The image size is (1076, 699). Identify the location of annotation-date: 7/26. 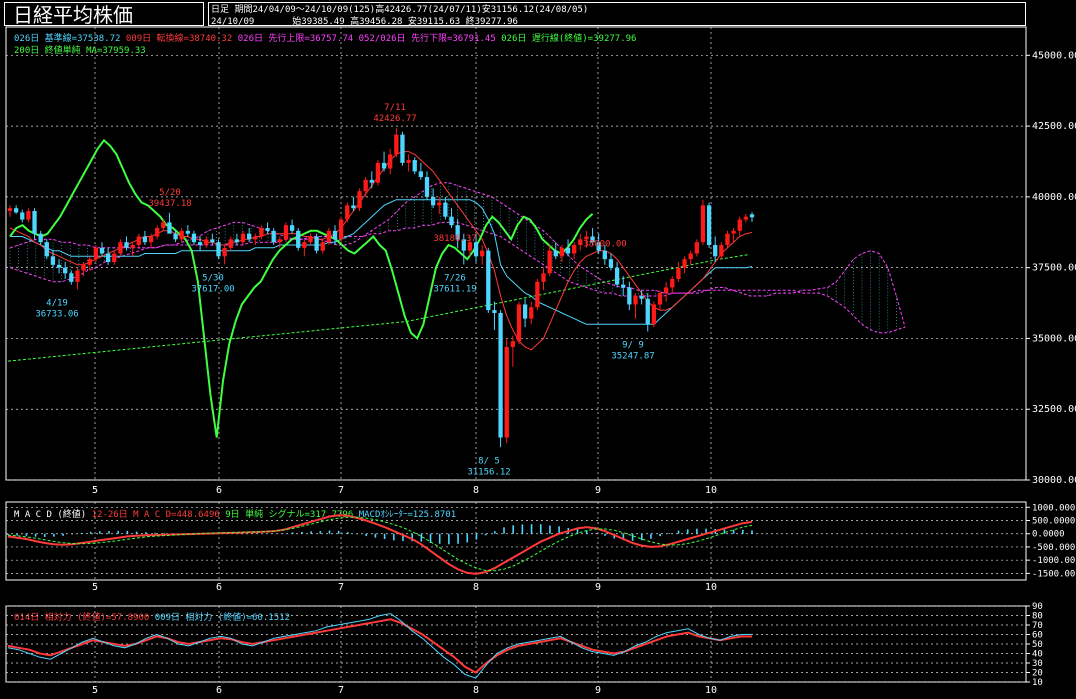
(455, 279).